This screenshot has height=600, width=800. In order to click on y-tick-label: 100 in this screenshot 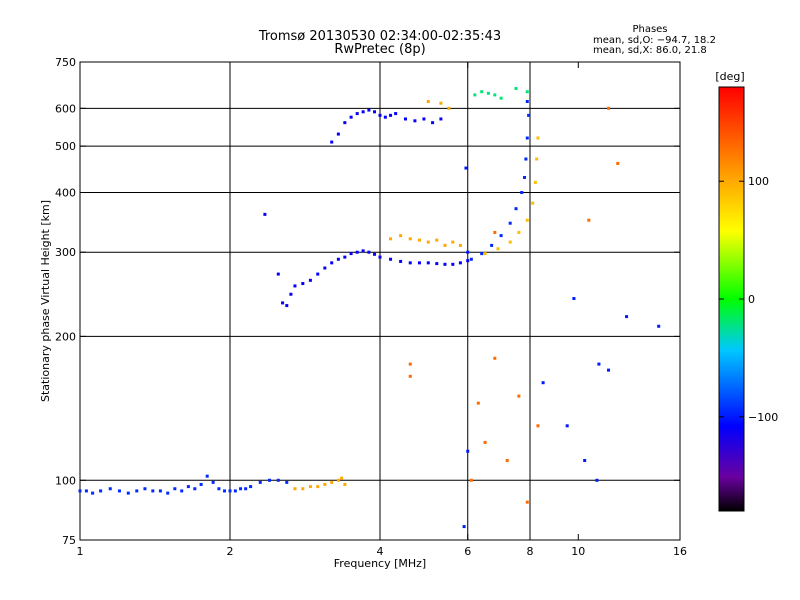, I will do `click(65, 480)`.